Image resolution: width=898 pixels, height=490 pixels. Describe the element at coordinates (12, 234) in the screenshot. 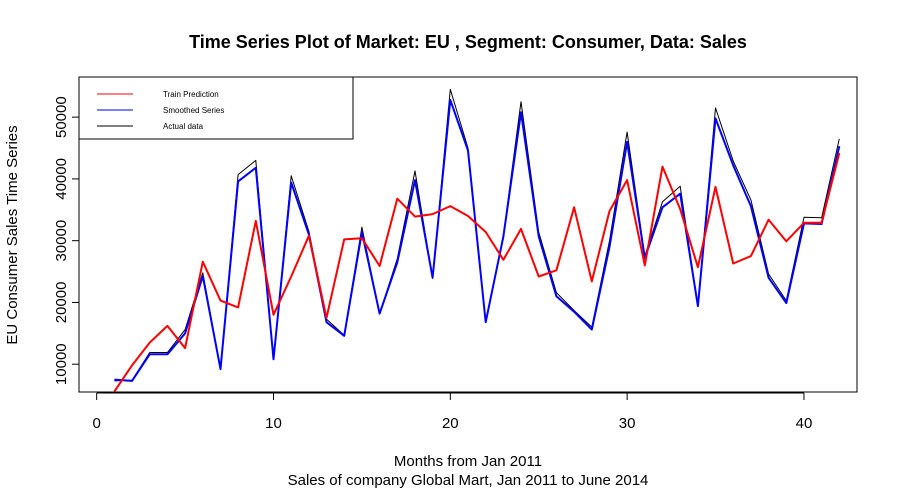

I see `y-axis-label: EU Consumer Sales Time Series` at that location.